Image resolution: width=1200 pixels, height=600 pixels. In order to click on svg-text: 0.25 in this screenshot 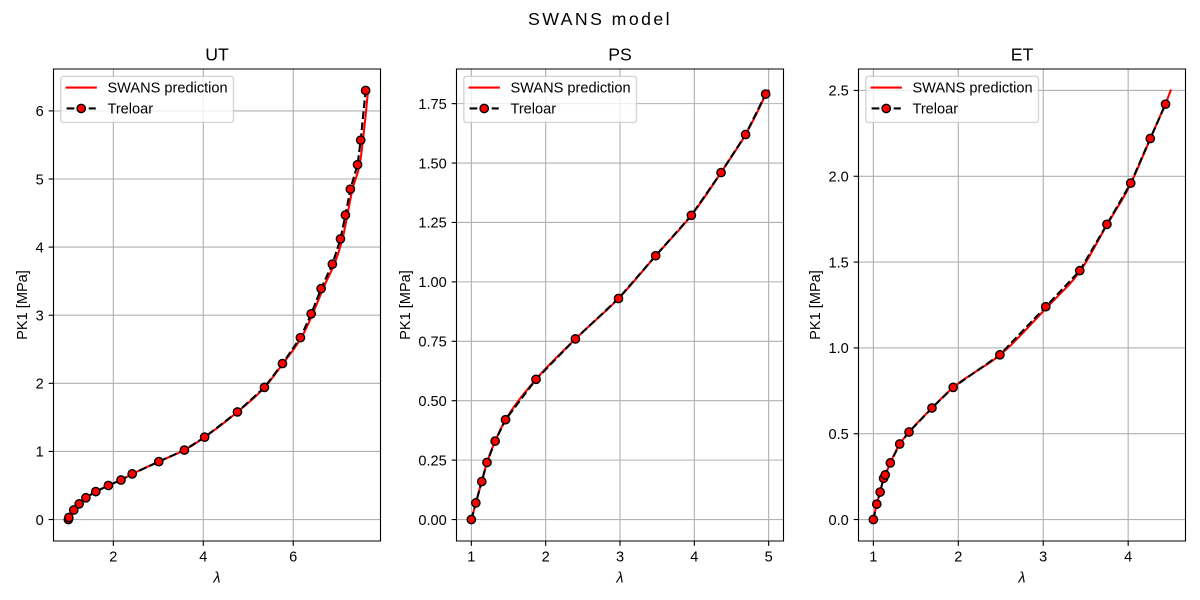, I will do `click(432, 461)`.